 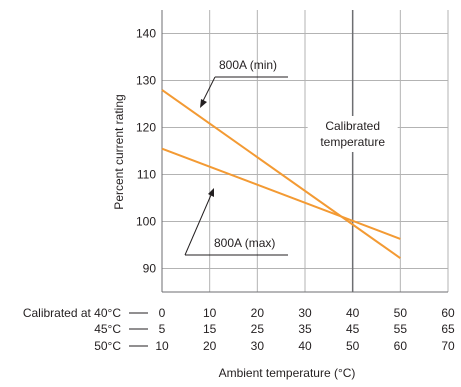 I want to click on scale-row-label: 50°C, so click(x=107, y=346).